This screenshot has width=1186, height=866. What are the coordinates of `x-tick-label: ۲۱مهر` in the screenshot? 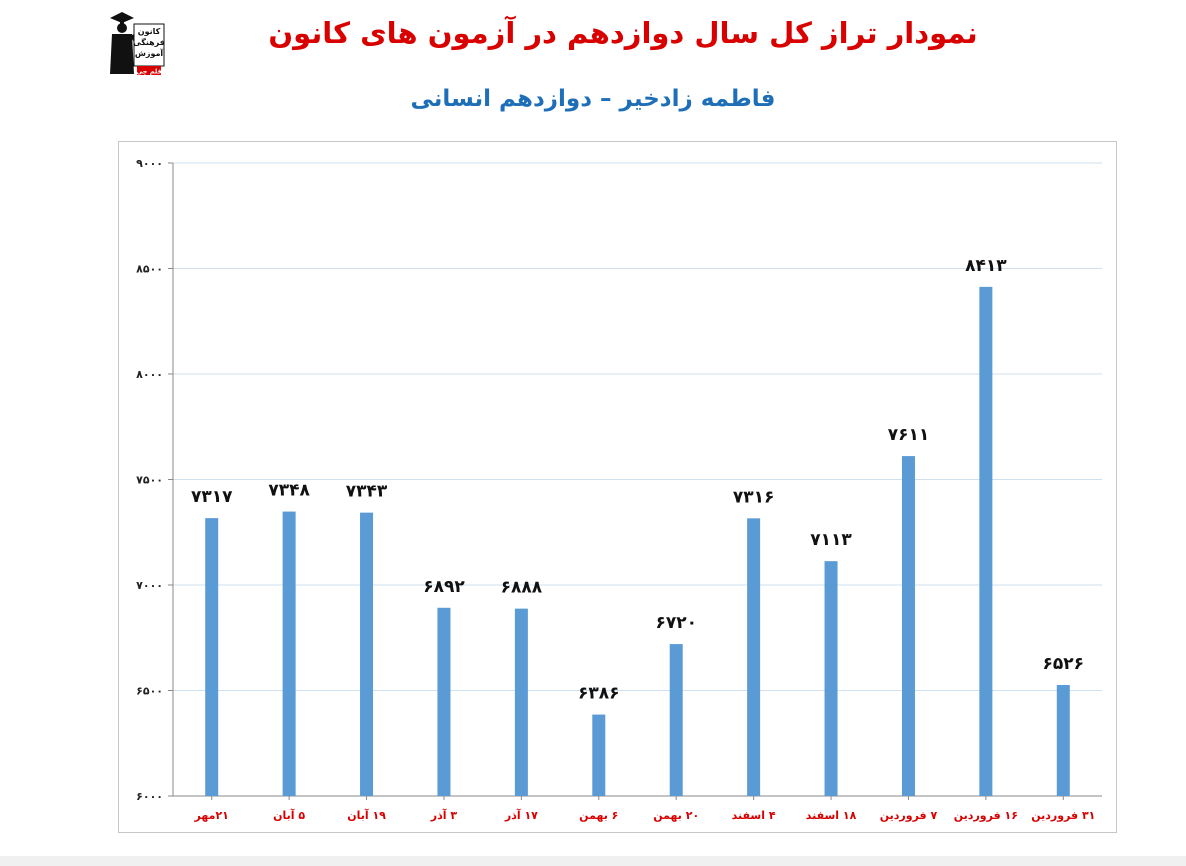 It's located at (211, 815).